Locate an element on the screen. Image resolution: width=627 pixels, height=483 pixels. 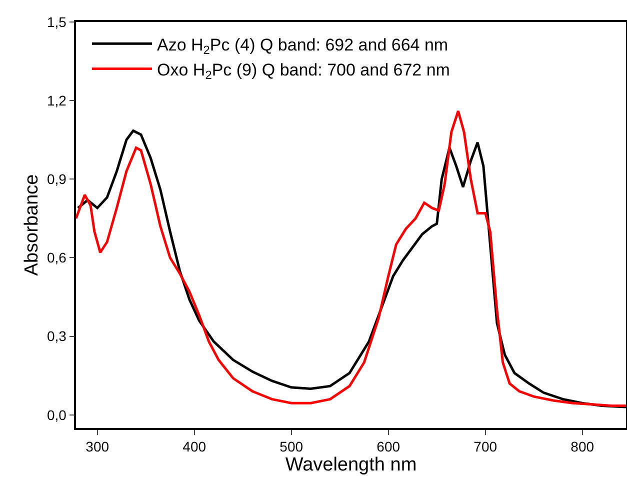
x-axis-title: Wavelength nm is located at coordinates (351, 465).